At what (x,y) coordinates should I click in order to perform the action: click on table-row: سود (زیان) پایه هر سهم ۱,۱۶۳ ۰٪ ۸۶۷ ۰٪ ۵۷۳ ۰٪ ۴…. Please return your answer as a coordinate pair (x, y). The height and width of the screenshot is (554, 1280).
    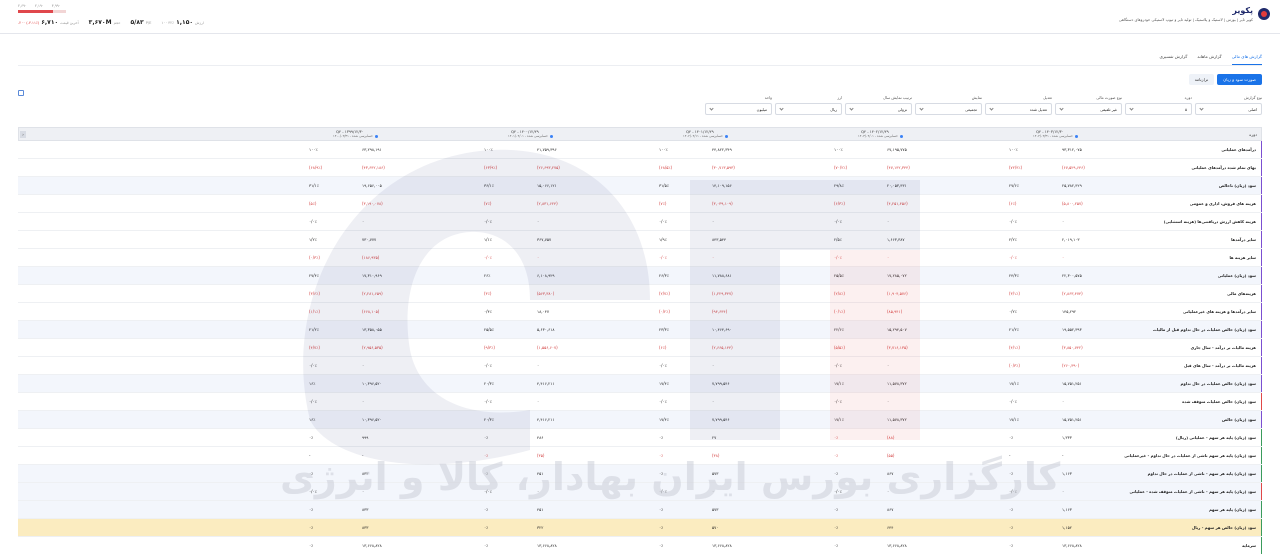
    Looking at the image, I should click on (640, 510).